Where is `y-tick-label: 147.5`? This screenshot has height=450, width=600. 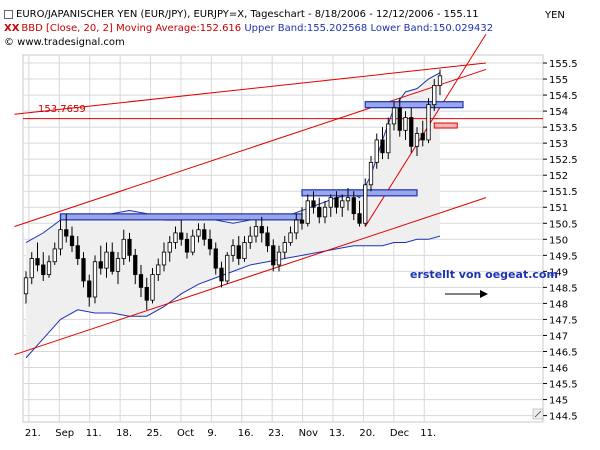 y-tick-label: 147.5 is located at coordinates (563, 320).